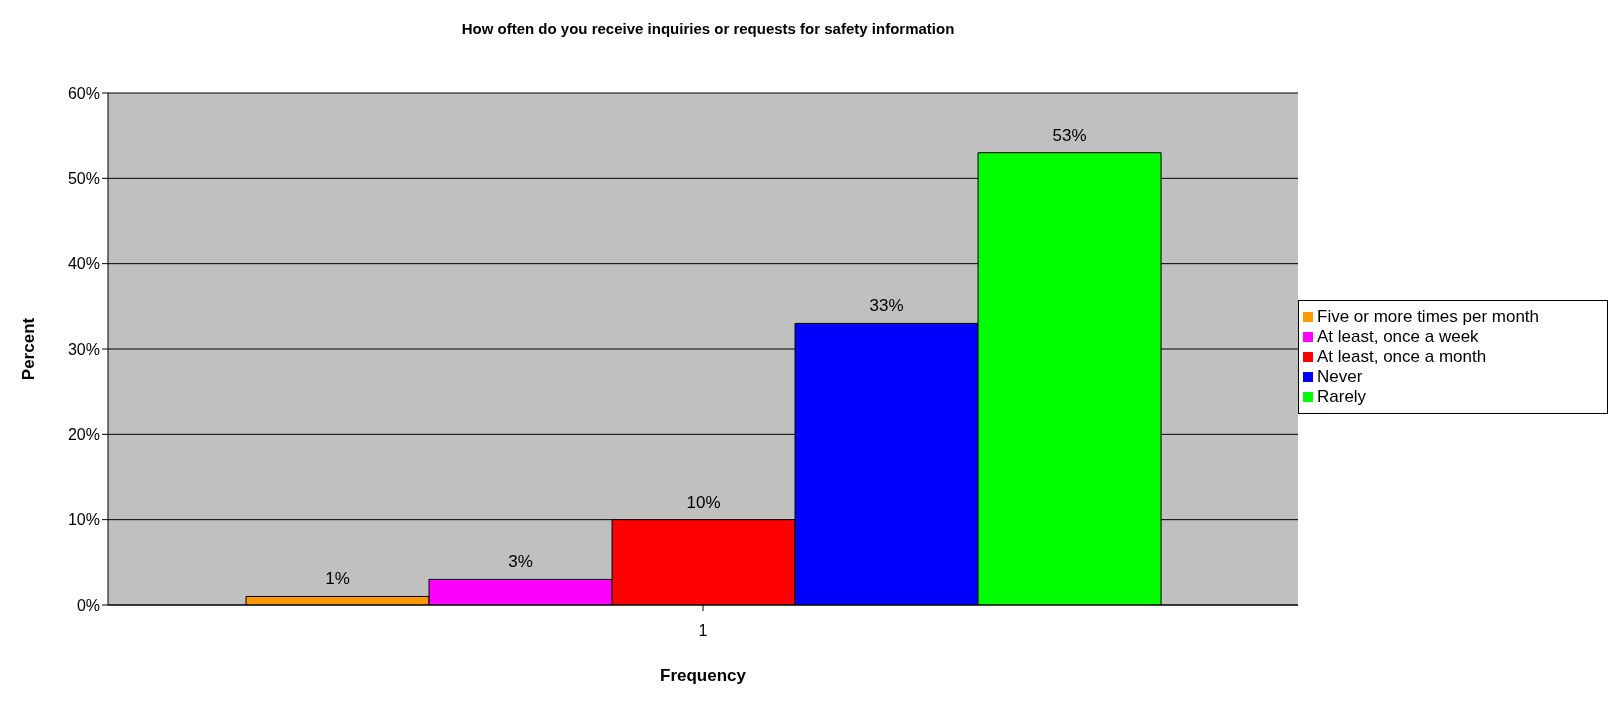 The width and height of the screenshot is (1616, 713). Describe the element at coordinates (703, 502) in the screenshot. I see `data-label: 10%` at that location.